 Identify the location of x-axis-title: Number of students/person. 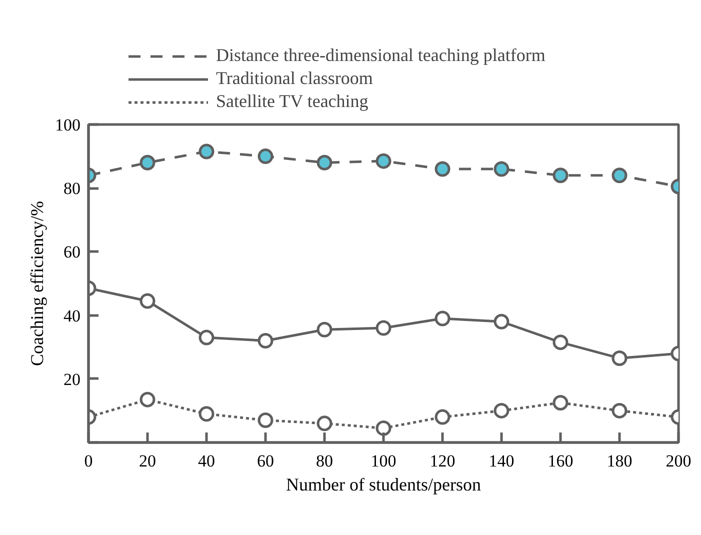
(383, 484).